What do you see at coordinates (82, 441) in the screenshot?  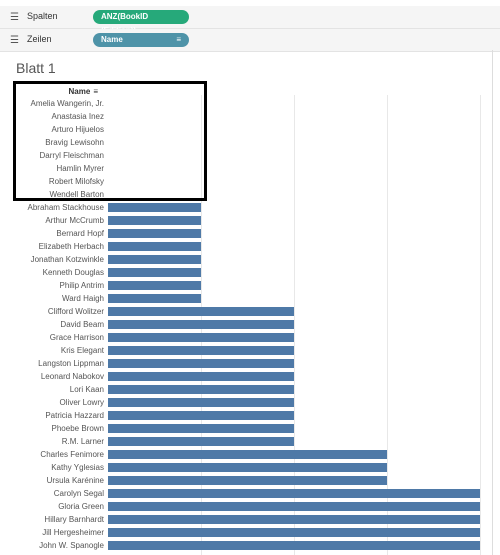 I see `row-label: R.M. Larner` at bounding box center [82, 441].